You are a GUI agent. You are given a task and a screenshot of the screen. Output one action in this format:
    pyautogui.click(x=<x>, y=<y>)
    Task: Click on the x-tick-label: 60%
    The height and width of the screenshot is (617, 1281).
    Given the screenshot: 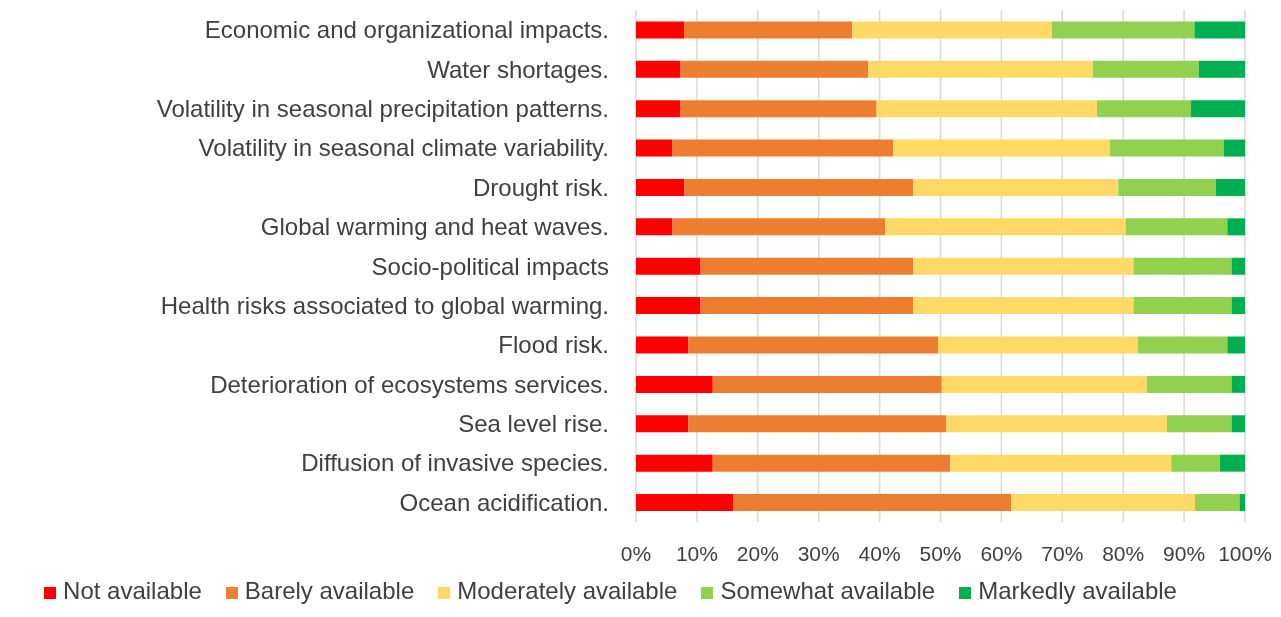 What is the action you would take?
    pyautogui.click(x=1001, y=553)
    